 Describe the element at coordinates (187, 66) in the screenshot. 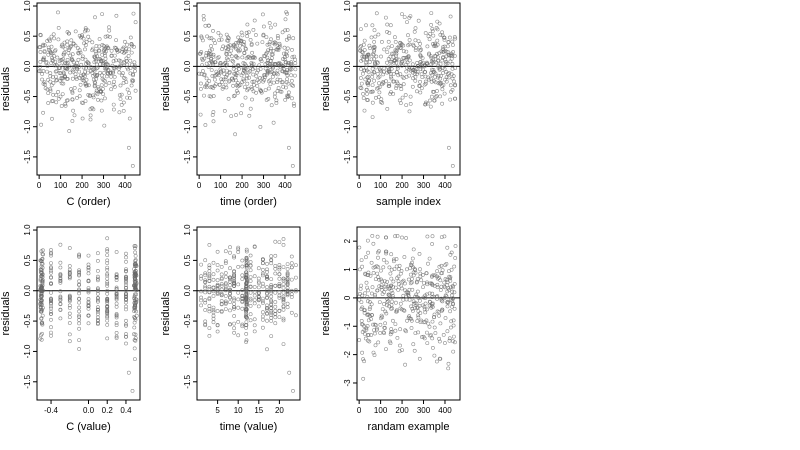

I see `y-tick-label: 0.0` at that location.